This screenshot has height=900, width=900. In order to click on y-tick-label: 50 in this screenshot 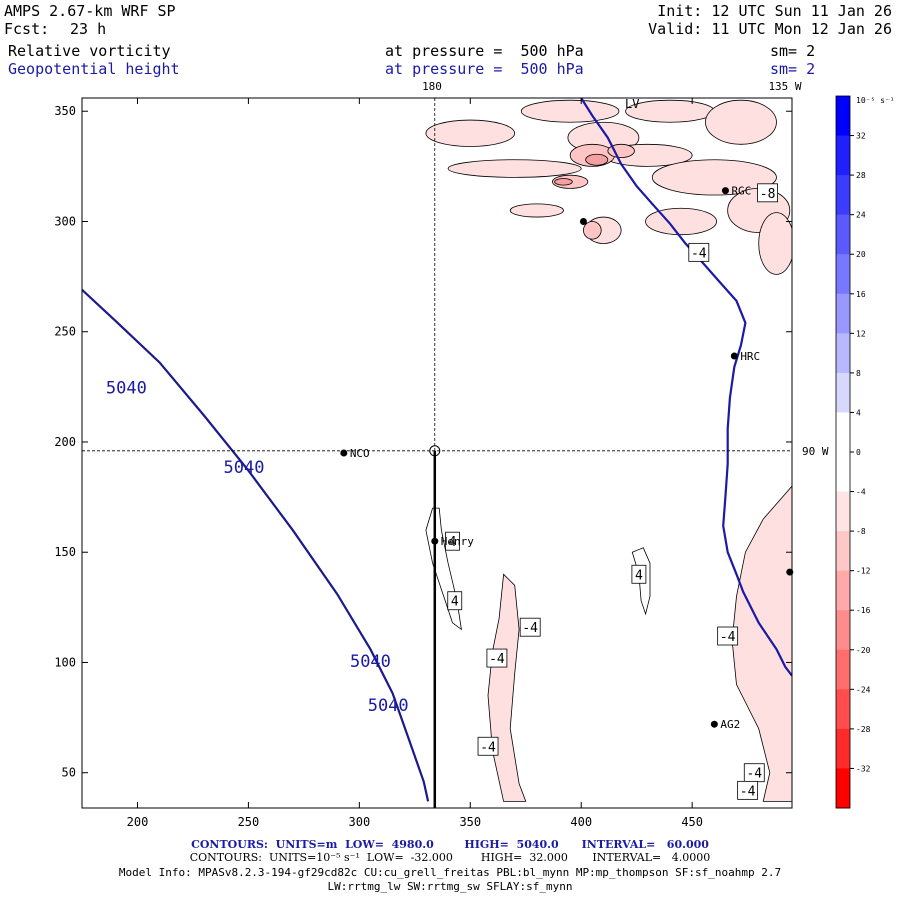, I will do `click(69, 773)`.